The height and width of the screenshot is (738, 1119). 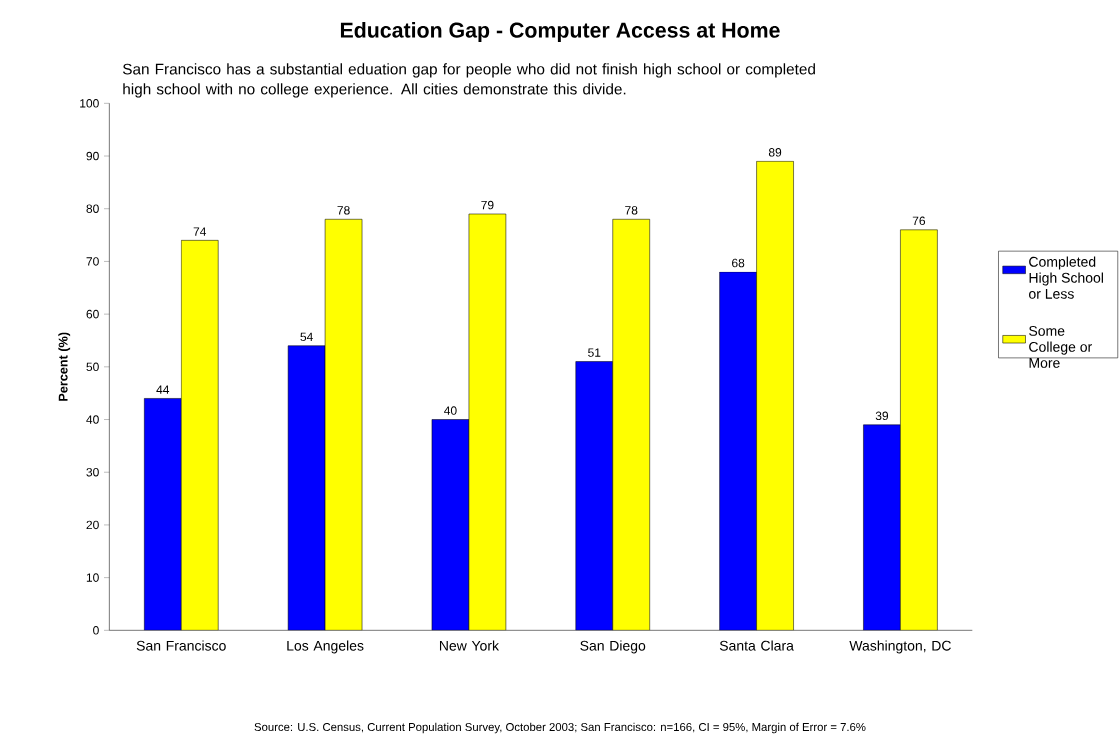 What do you see at coordinates (92, 525) in the screenshot?
I see `y-tick-label: 20` at bounding box center [92, 525].